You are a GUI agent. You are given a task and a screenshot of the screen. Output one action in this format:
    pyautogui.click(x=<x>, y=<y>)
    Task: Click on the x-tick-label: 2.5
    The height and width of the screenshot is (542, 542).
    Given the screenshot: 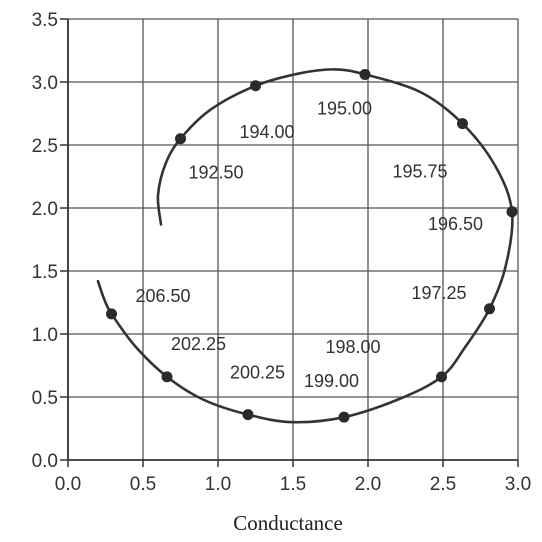 What is the action you would take?
    pyautogui.click(x=443, y=484)
    